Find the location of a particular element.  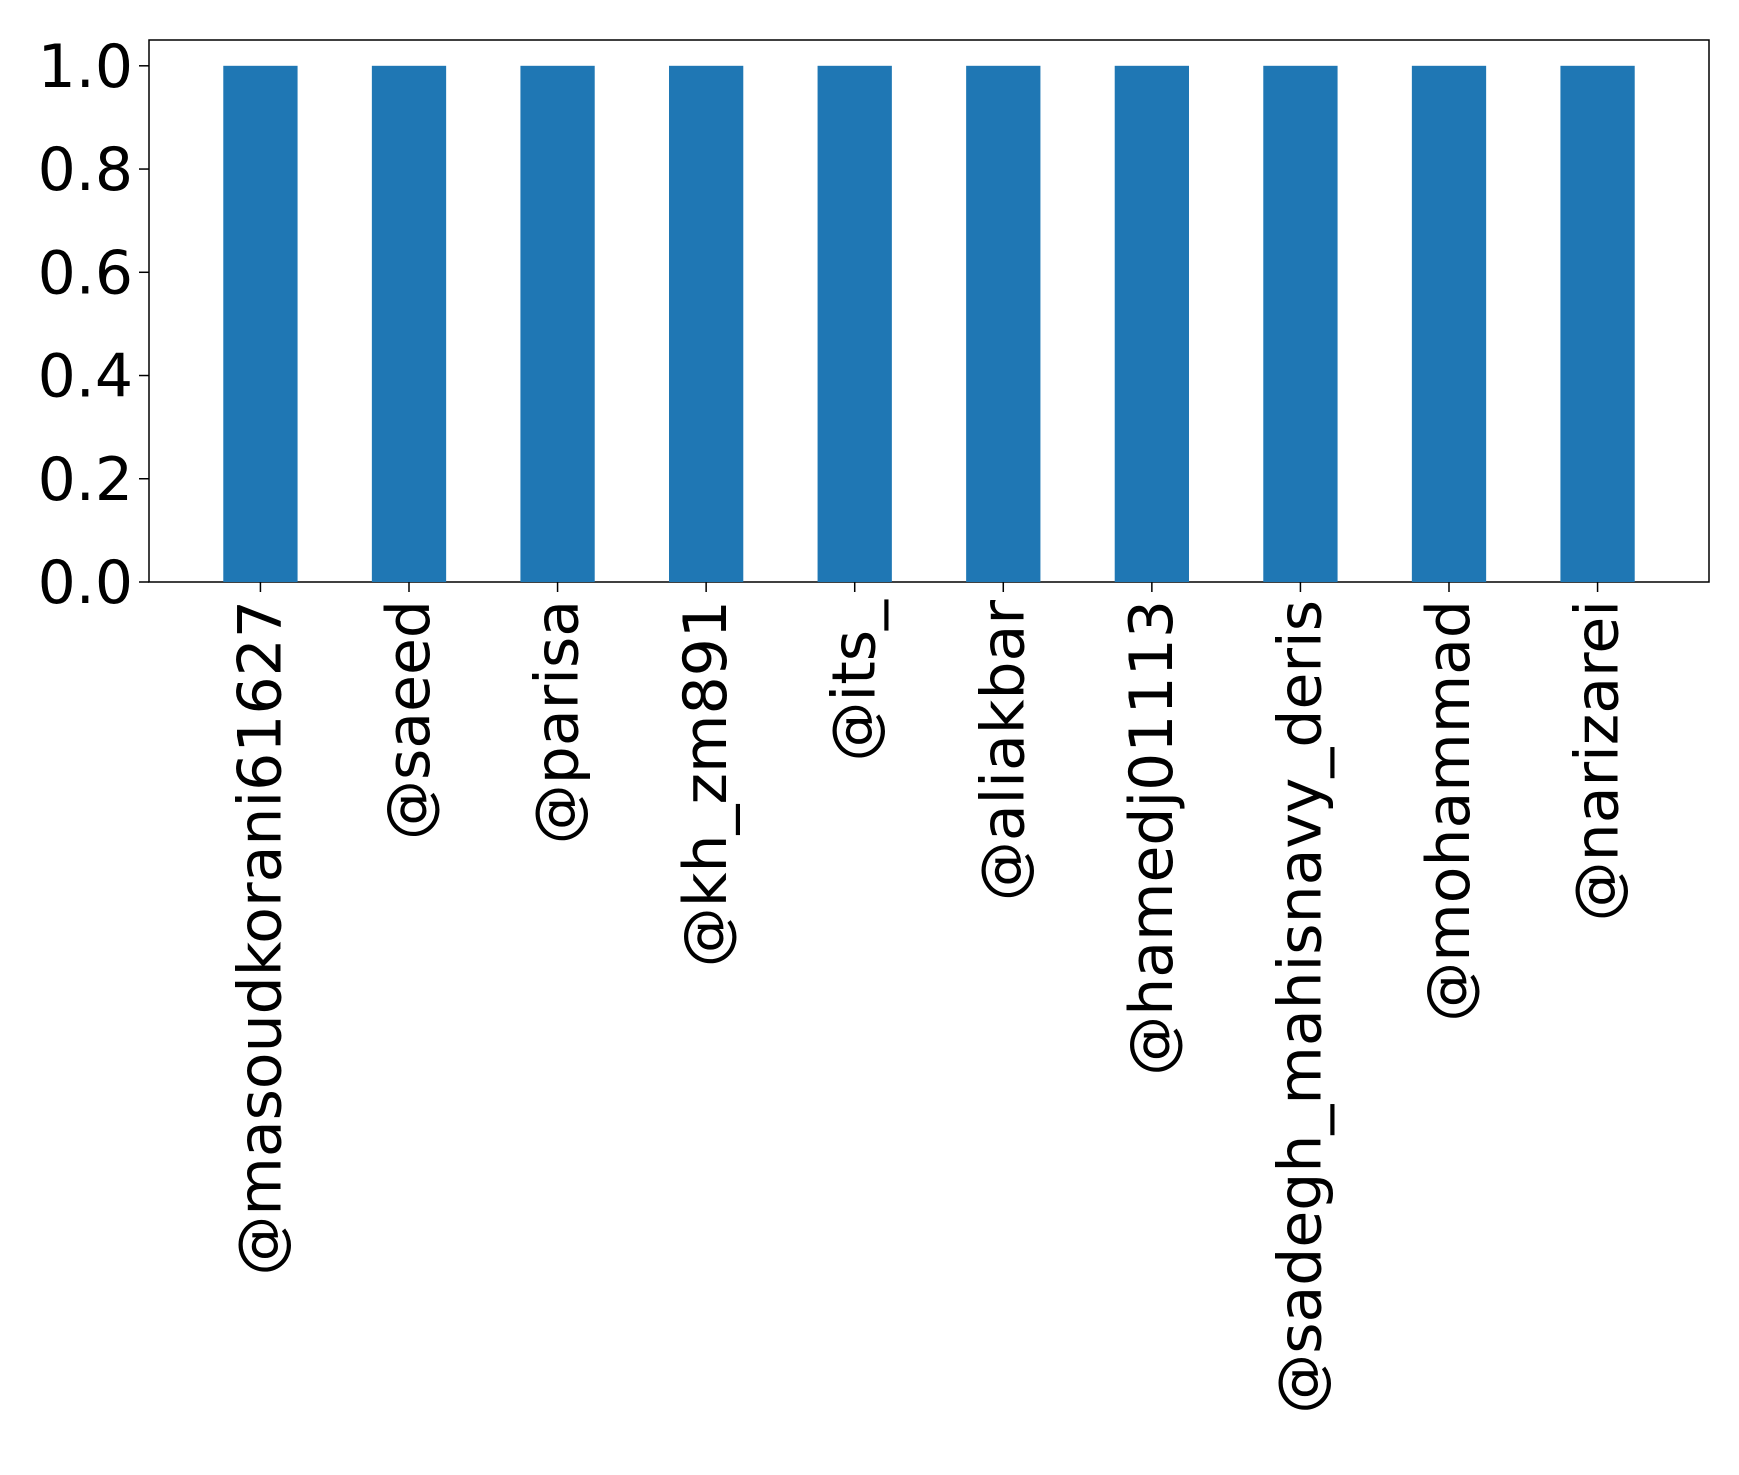

x-tick-label: @mohammad is located at coordinates (1449, 811).